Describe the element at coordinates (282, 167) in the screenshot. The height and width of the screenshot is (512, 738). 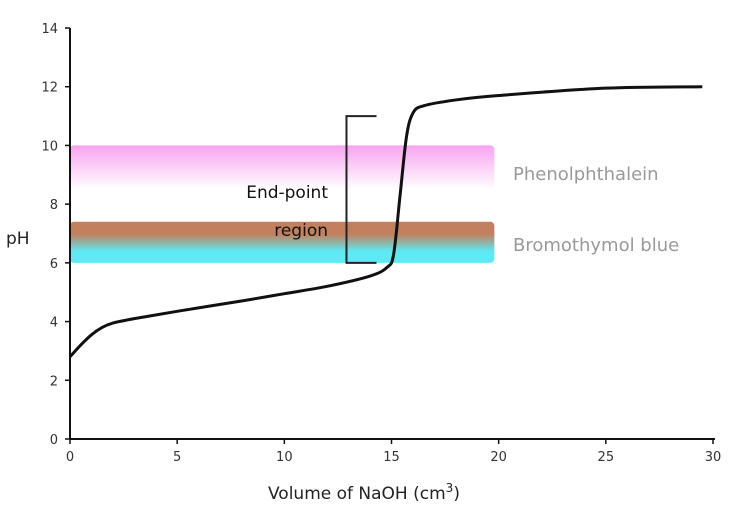
I see `phenolphthalein-band` at that location.